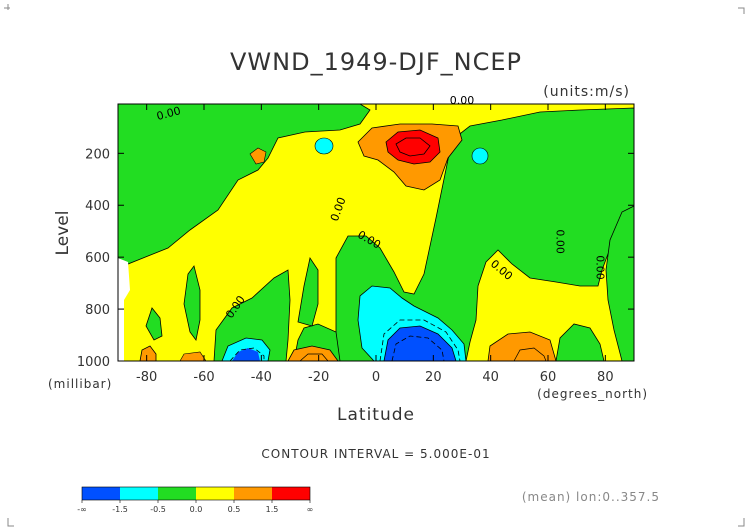 The image size is (752, 532). I want to click on contour-line-negative-outer, so click(420, 340).